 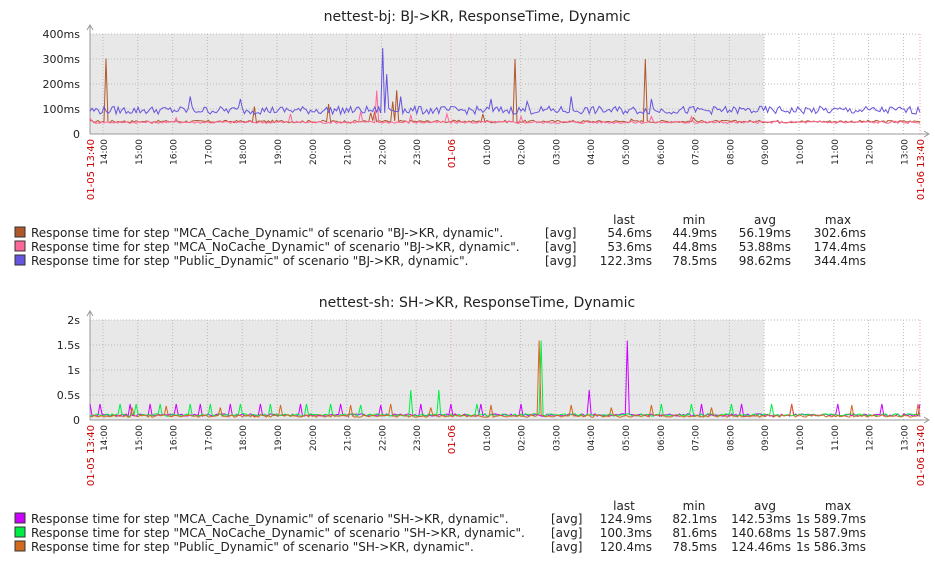 What do you see at coordinates (831, 547) in the screenshot?
I see `legend-value-max: 1s 586.3ms` at bounding box center [831, 547].